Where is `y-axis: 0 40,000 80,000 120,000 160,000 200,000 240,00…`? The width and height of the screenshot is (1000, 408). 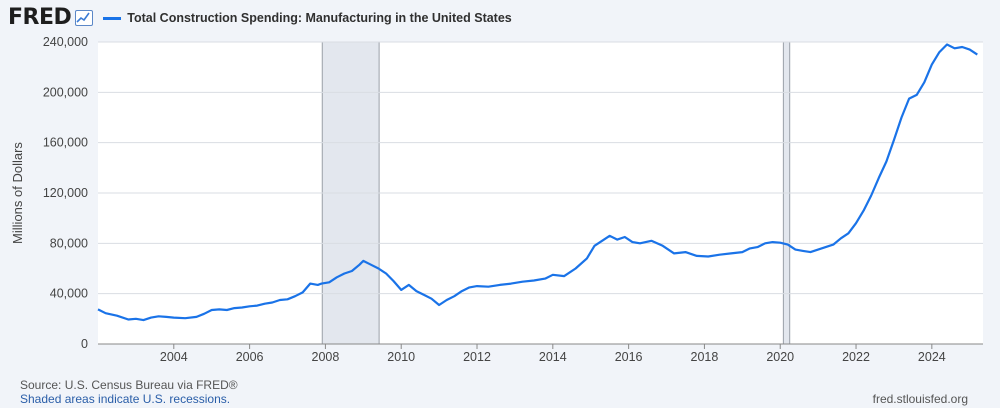 y-axis: 0 40,000 80,000 120,000 160,000 200,000 240,00… is located at coordinates (65, 193).